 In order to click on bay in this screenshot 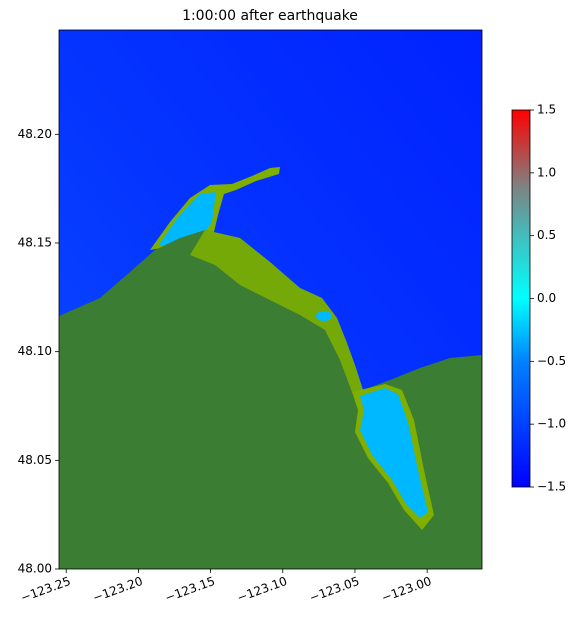, I will do `click(394, 453)`.